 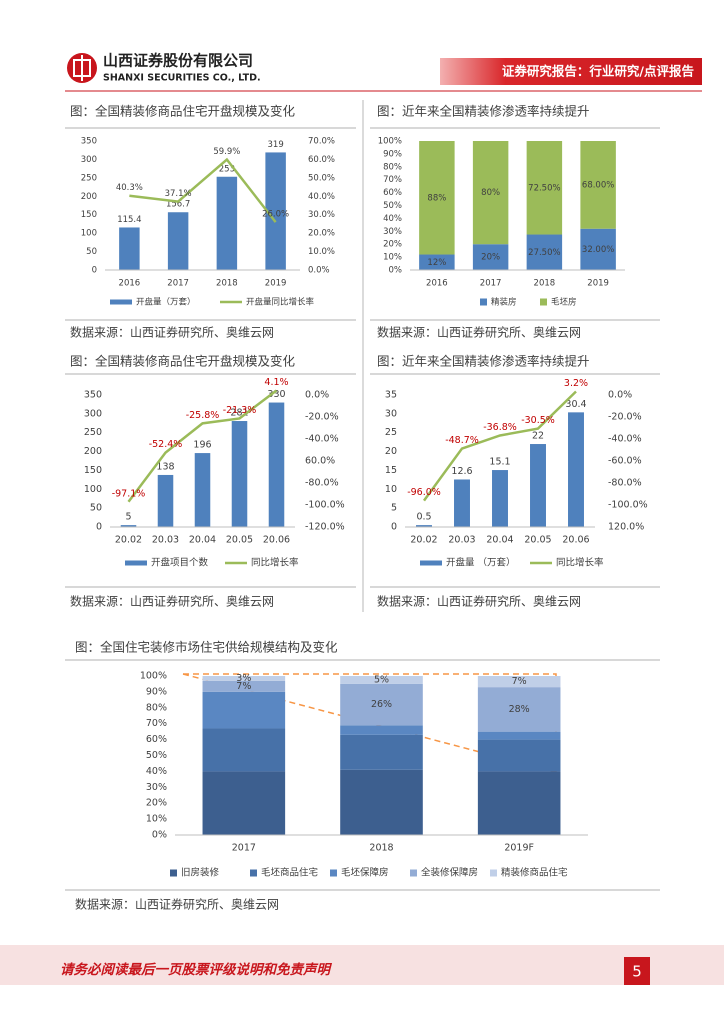 I want to click on line-label: 3.2%, so click(x=576, y=383).